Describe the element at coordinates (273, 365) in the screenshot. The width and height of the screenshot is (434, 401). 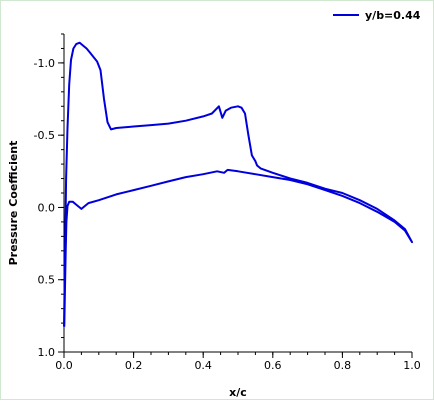
I see `x-tick-label: 0.6` at that location.